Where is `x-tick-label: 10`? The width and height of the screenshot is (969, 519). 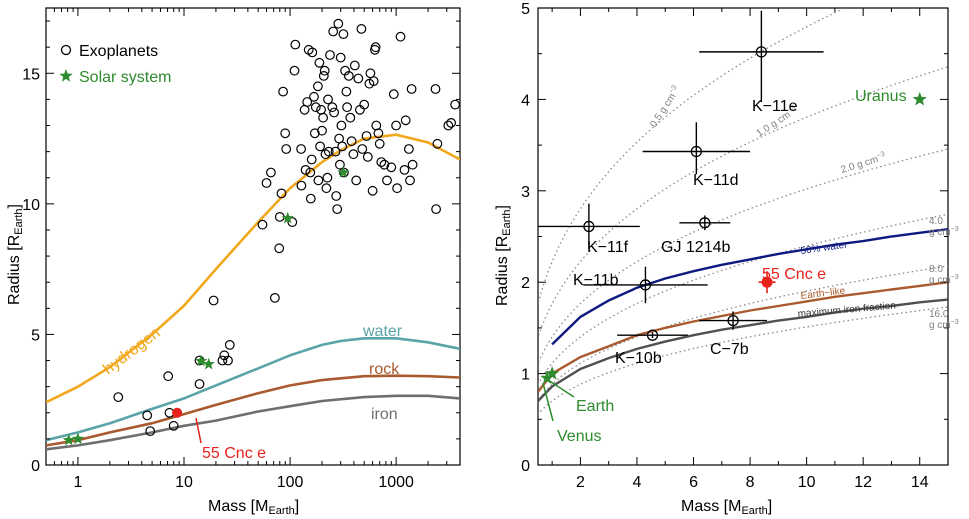 x-tick-label: 10 is located at coordinates (807, 482).